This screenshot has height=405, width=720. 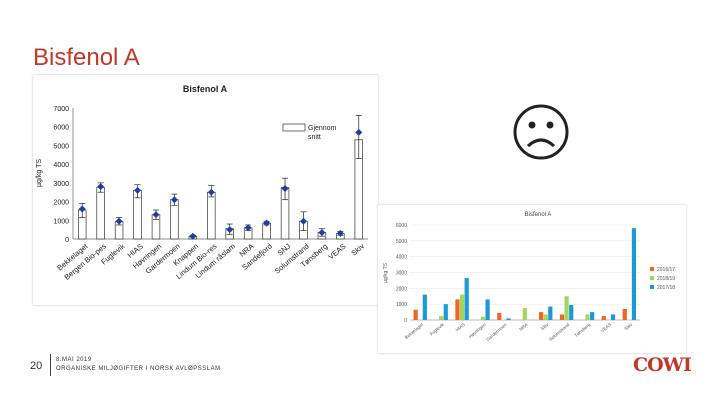 What do you see at coordinates (67, 240) in the screenshot?
I see `chart1-ytick-label: 0` at bounding box center [67, 240].